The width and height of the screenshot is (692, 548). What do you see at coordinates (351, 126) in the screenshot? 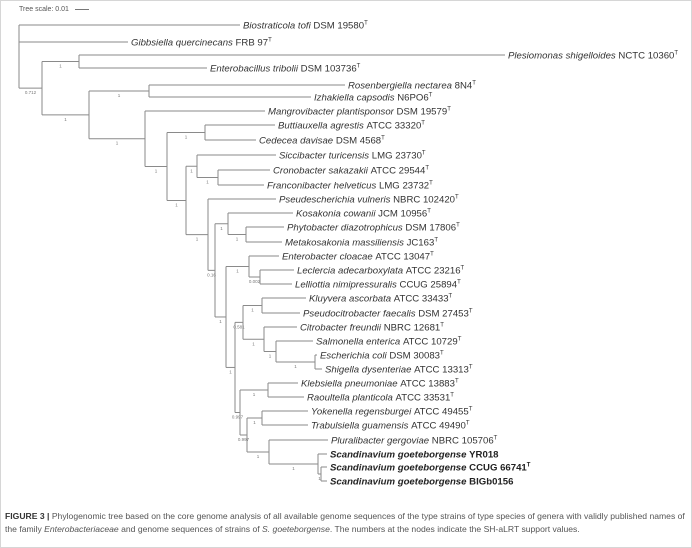
I see `leaf-label: Buttiauxella agrestis ATCC 33320T` at bounding box center [351, 126].